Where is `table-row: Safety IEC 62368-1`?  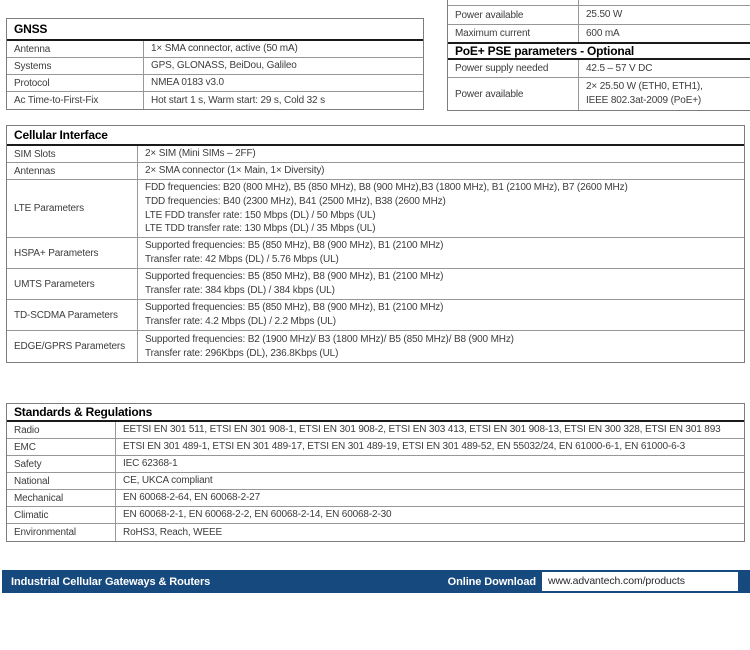
table-row: Safety IEC 62368-1 is located at coordinates (375, 464).